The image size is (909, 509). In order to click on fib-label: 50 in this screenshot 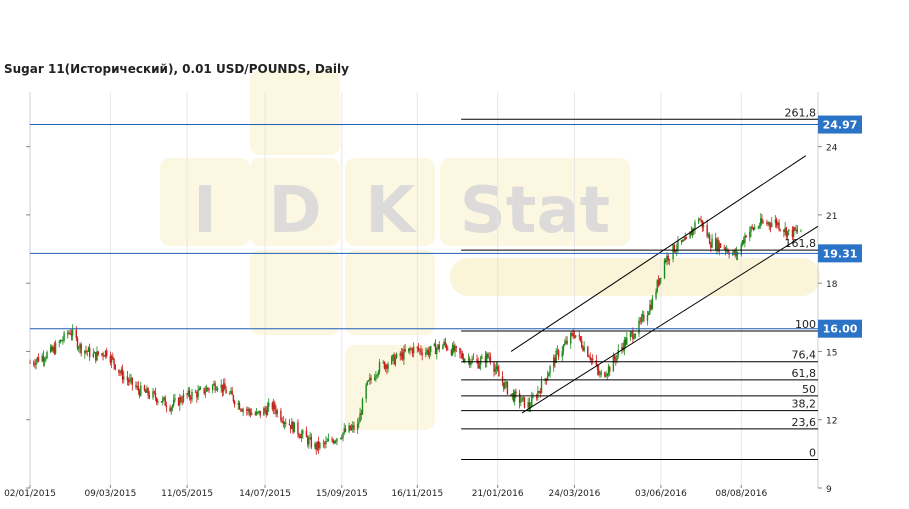, I will do `click(809, 389)`.